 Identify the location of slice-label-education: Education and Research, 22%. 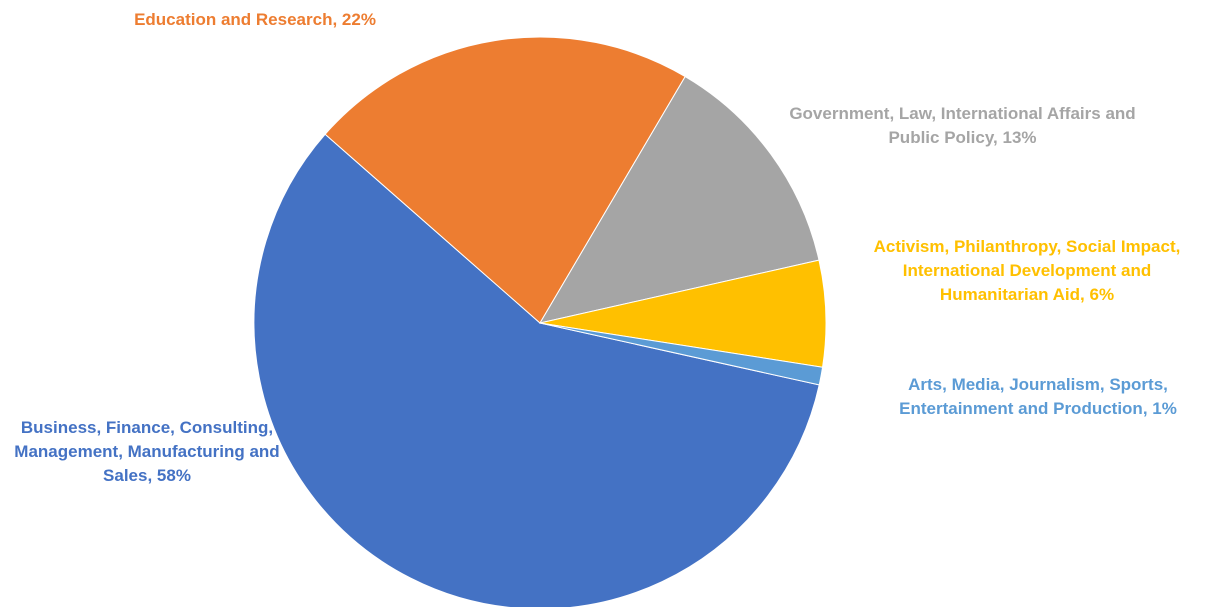
(255, 19).